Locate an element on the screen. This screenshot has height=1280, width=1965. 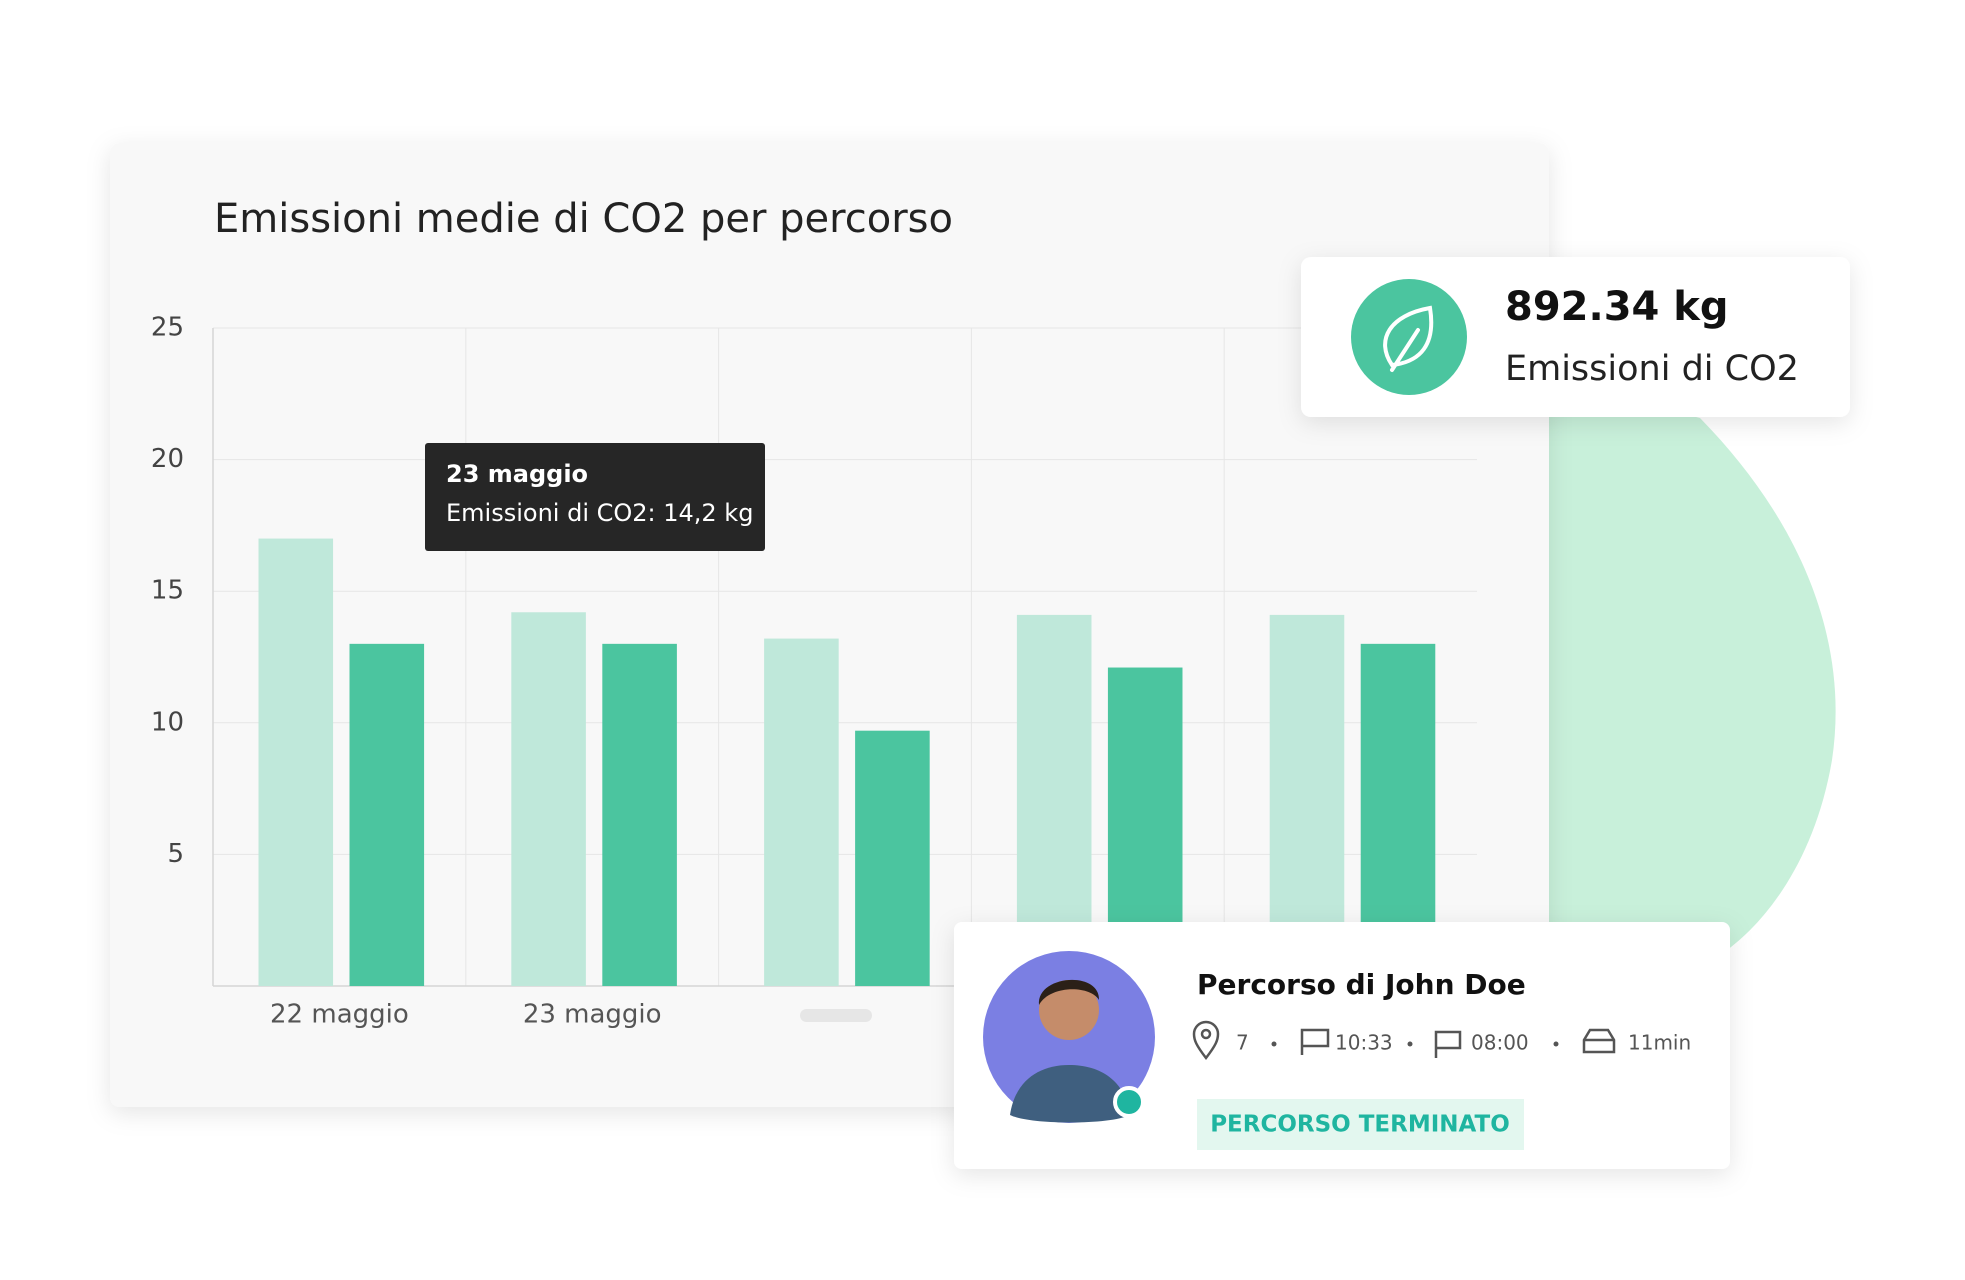
avatar-head is located at coordinates (1069, 1010).